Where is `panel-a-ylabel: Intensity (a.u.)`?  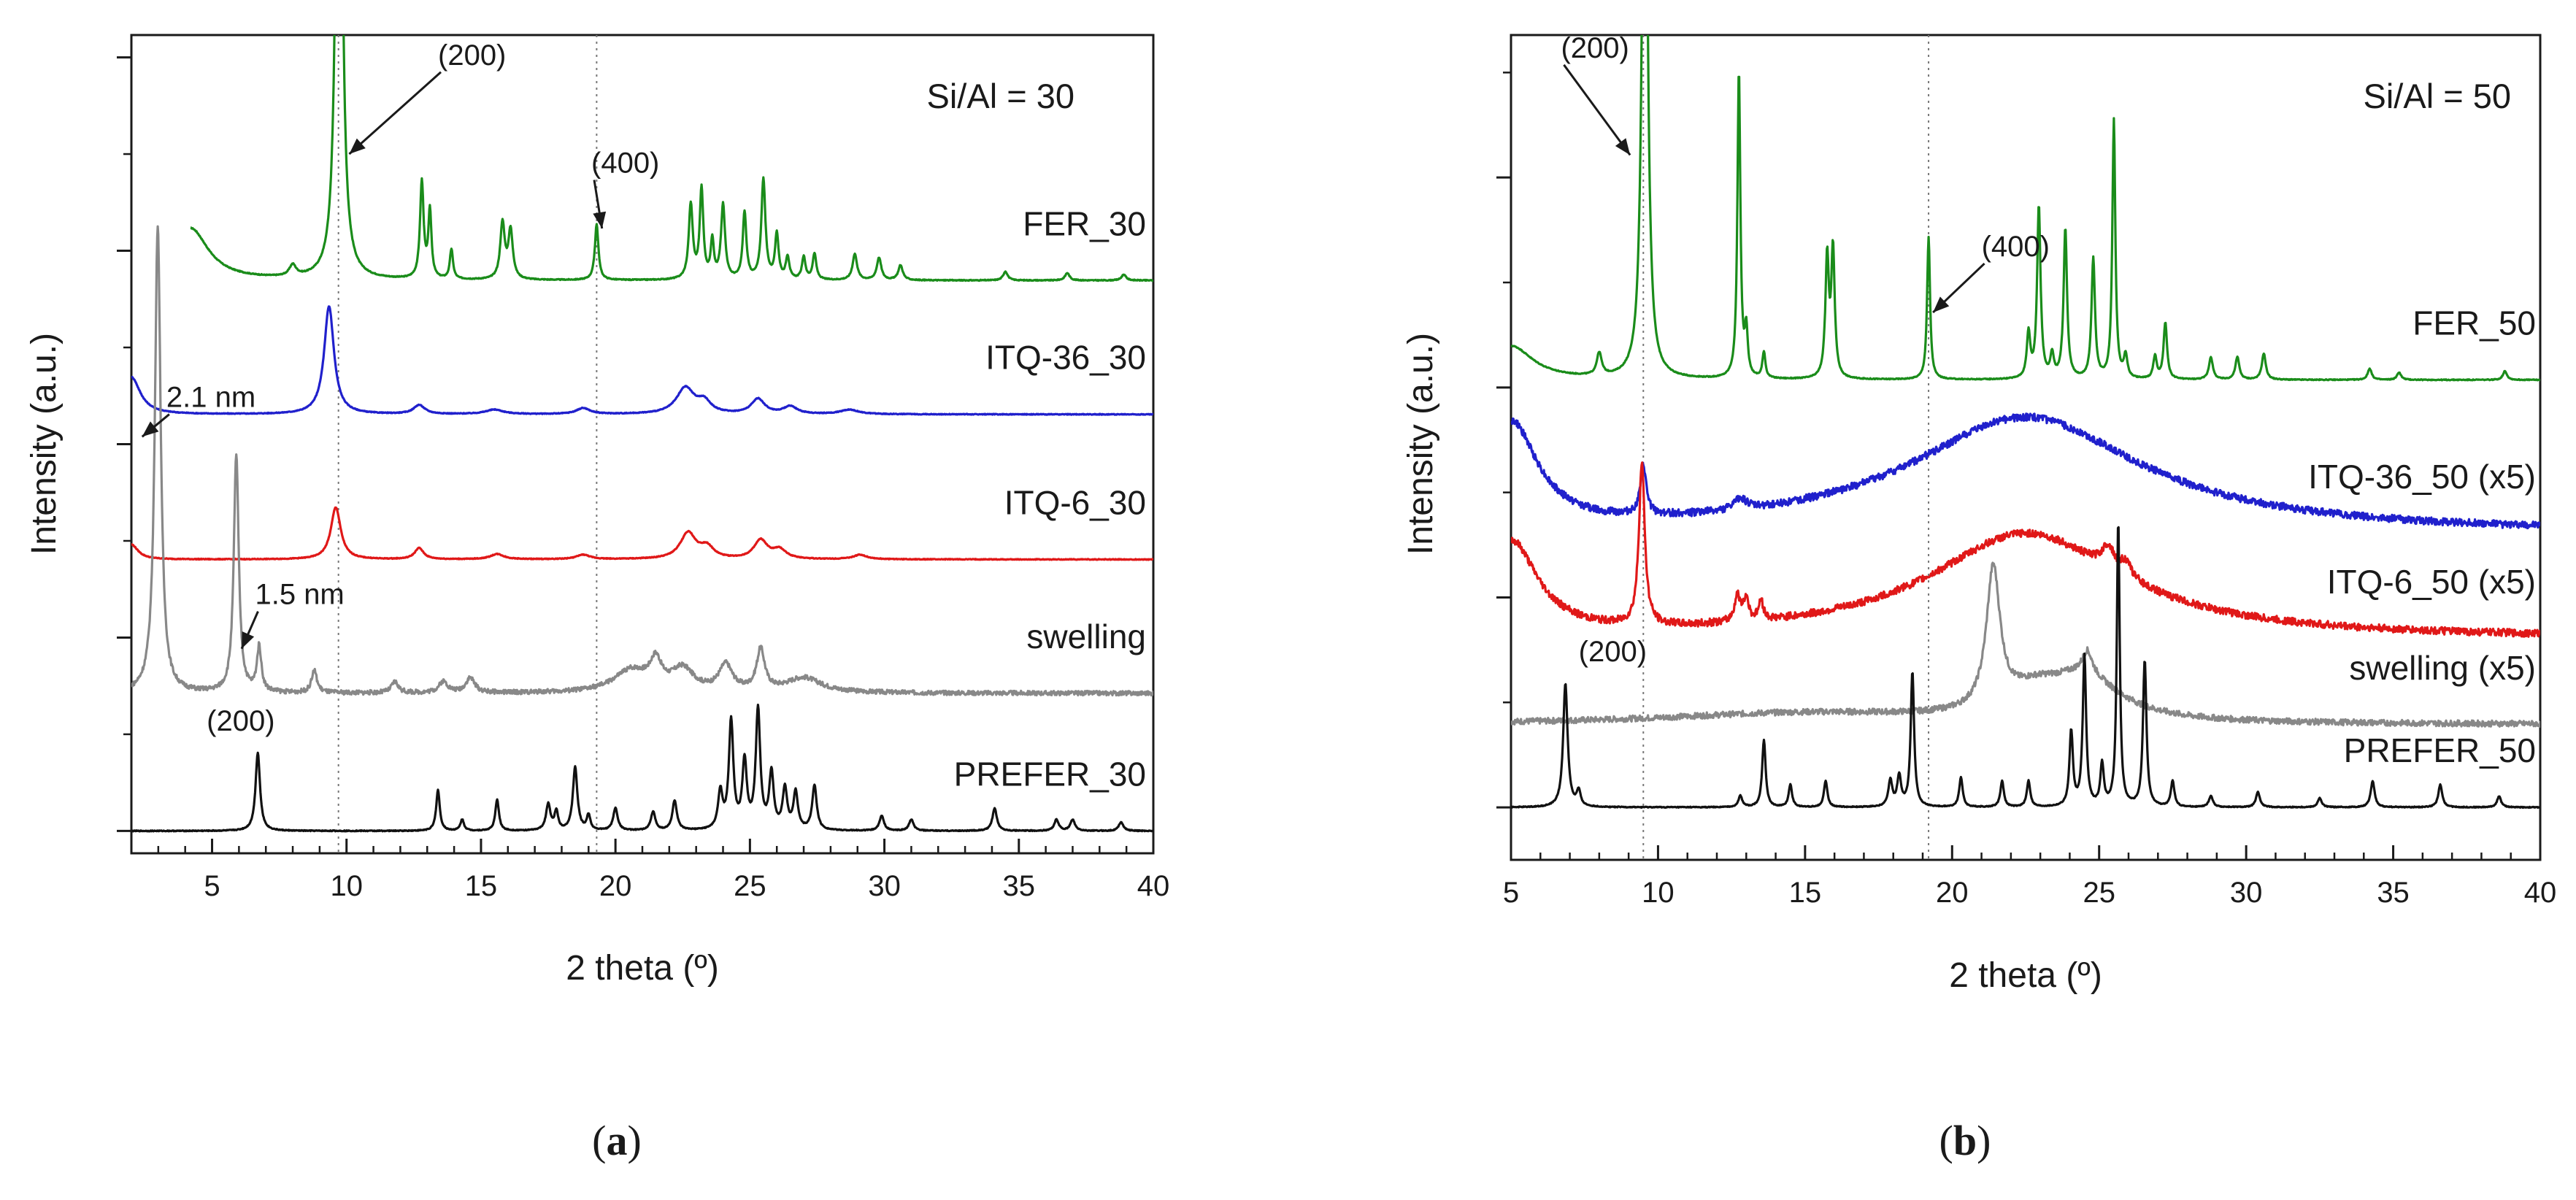
panel-a-ylabel: Intensity (a.u.) is located at coordinates (44, 444).